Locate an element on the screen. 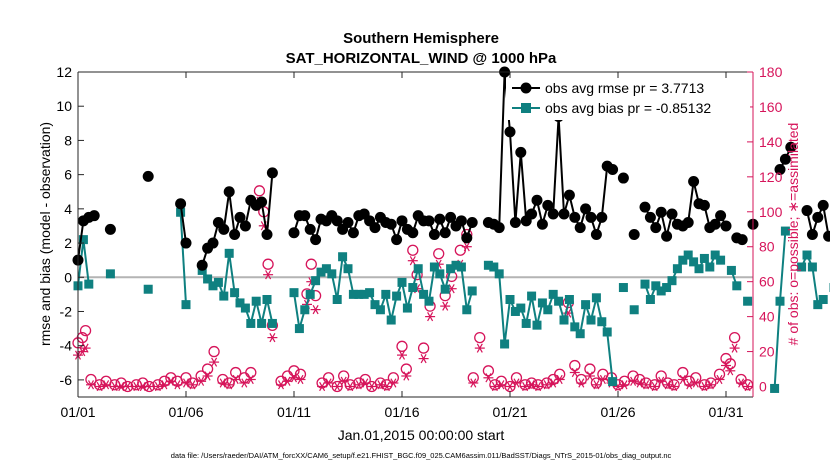 The width and height of the screenshot is (830, 470). legend-rmse-marker is located at coordinates (526, 88).